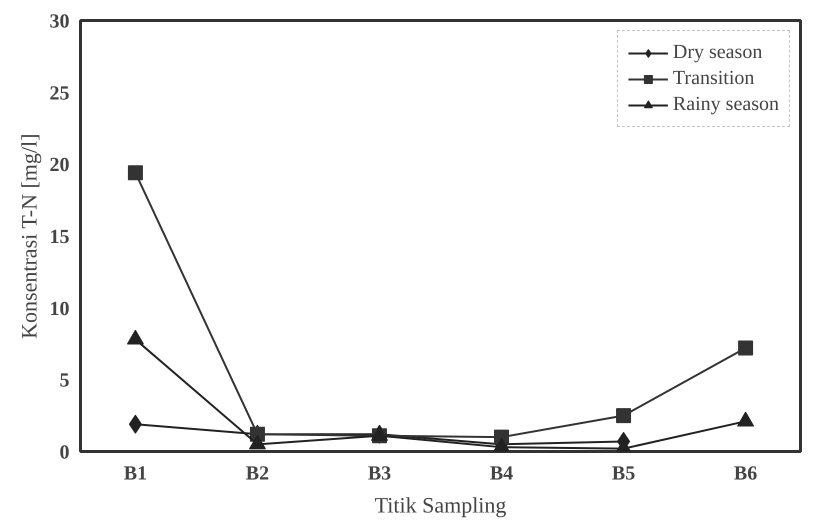 This screenshot has height=525, width=818. Describe the element at coordinates (440, 505) in the screenshot. I see `x-axis-title: Titik Sampling` at that location.